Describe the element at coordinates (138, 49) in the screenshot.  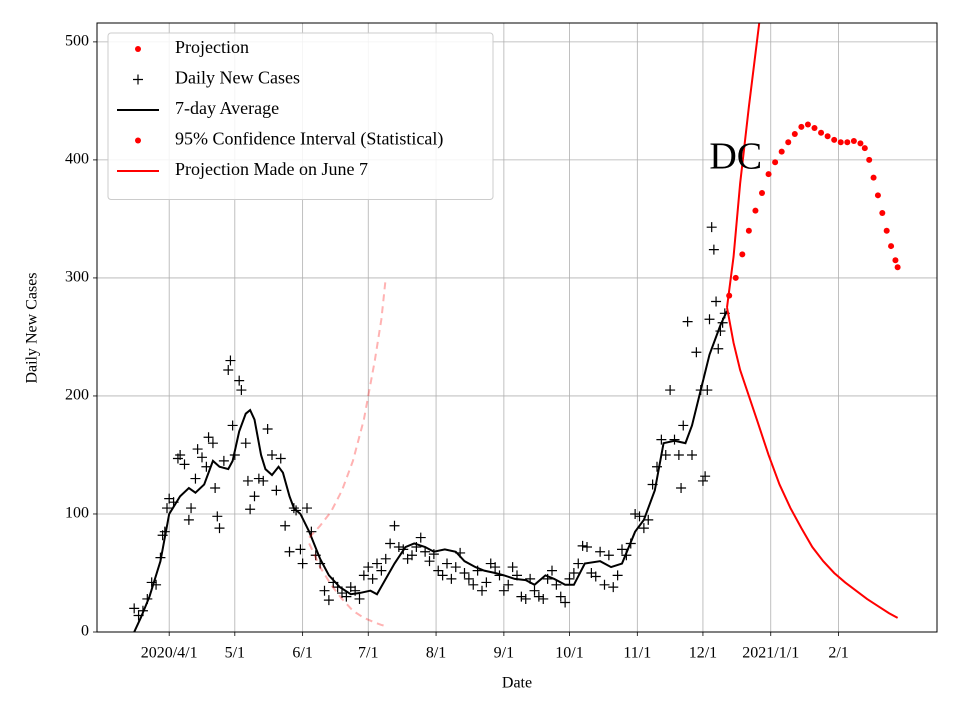
I see `legend-marker` at that location.